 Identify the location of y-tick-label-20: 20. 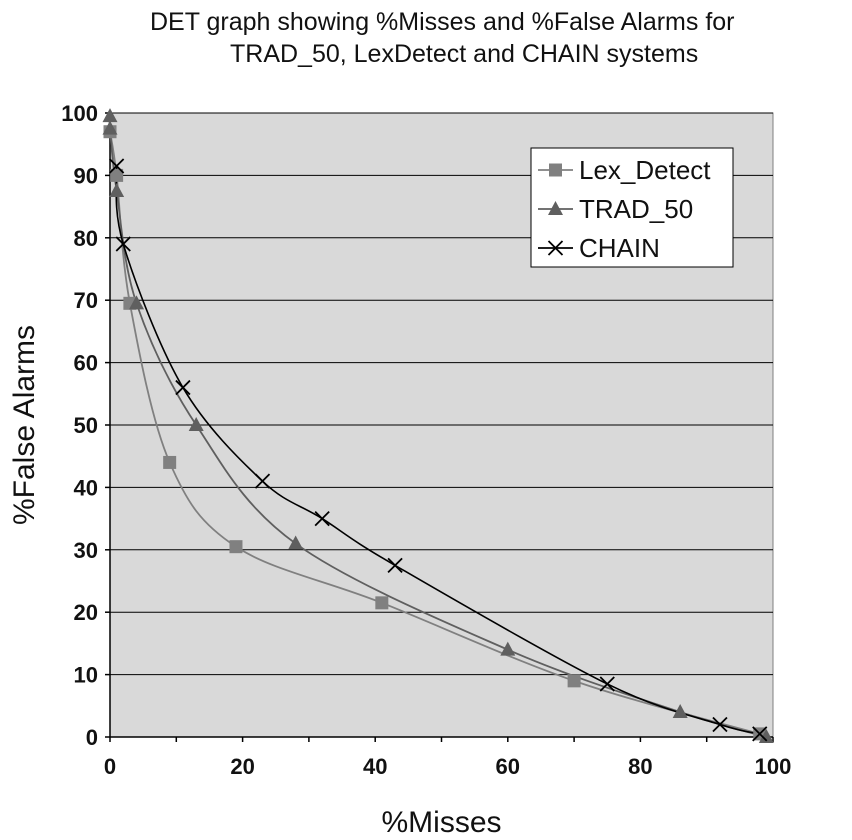
(86, 612).